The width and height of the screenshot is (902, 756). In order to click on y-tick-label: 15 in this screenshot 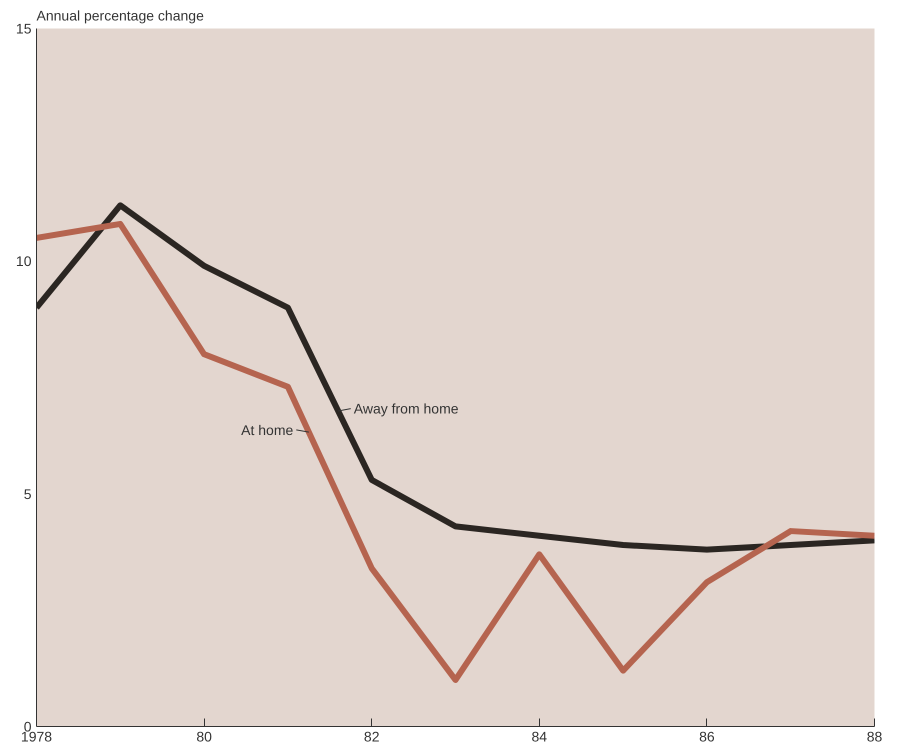, I will do `click(24, 28)`.